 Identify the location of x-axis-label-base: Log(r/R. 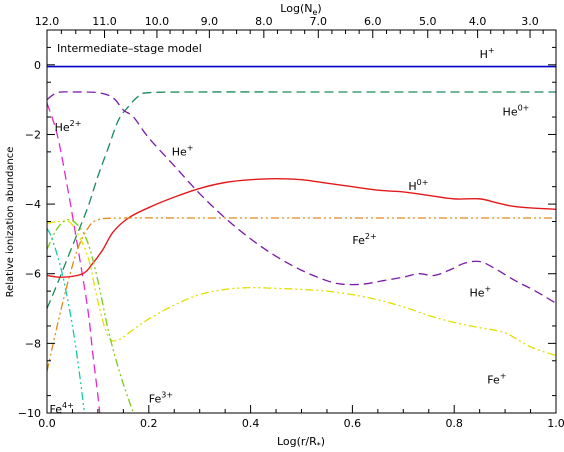
(297, 441).